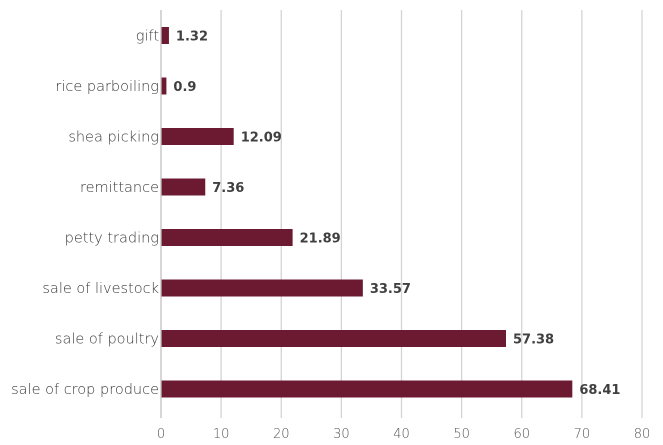 The width and height of the screenshot is (663, 445). What do you see at coordinates (100, 289) in the screenshot?
I see `category-label: sale of livestock` at bounding box center [100, 289].